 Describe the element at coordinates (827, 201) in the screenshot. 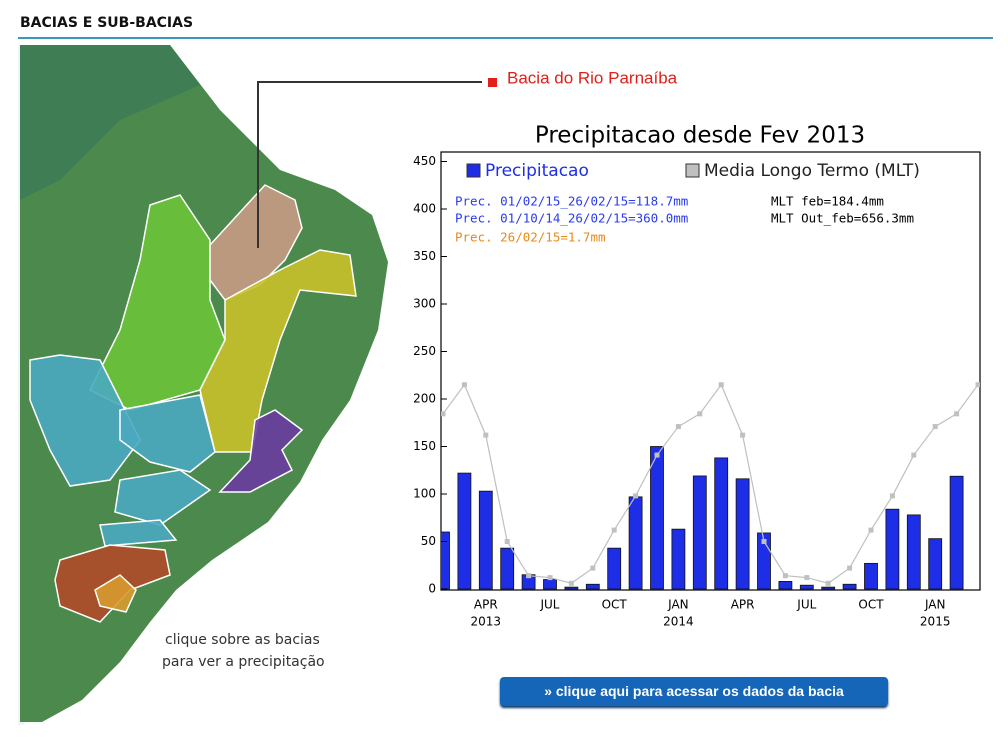

I see `annotation: MLT feb=184.4mm` at that location.